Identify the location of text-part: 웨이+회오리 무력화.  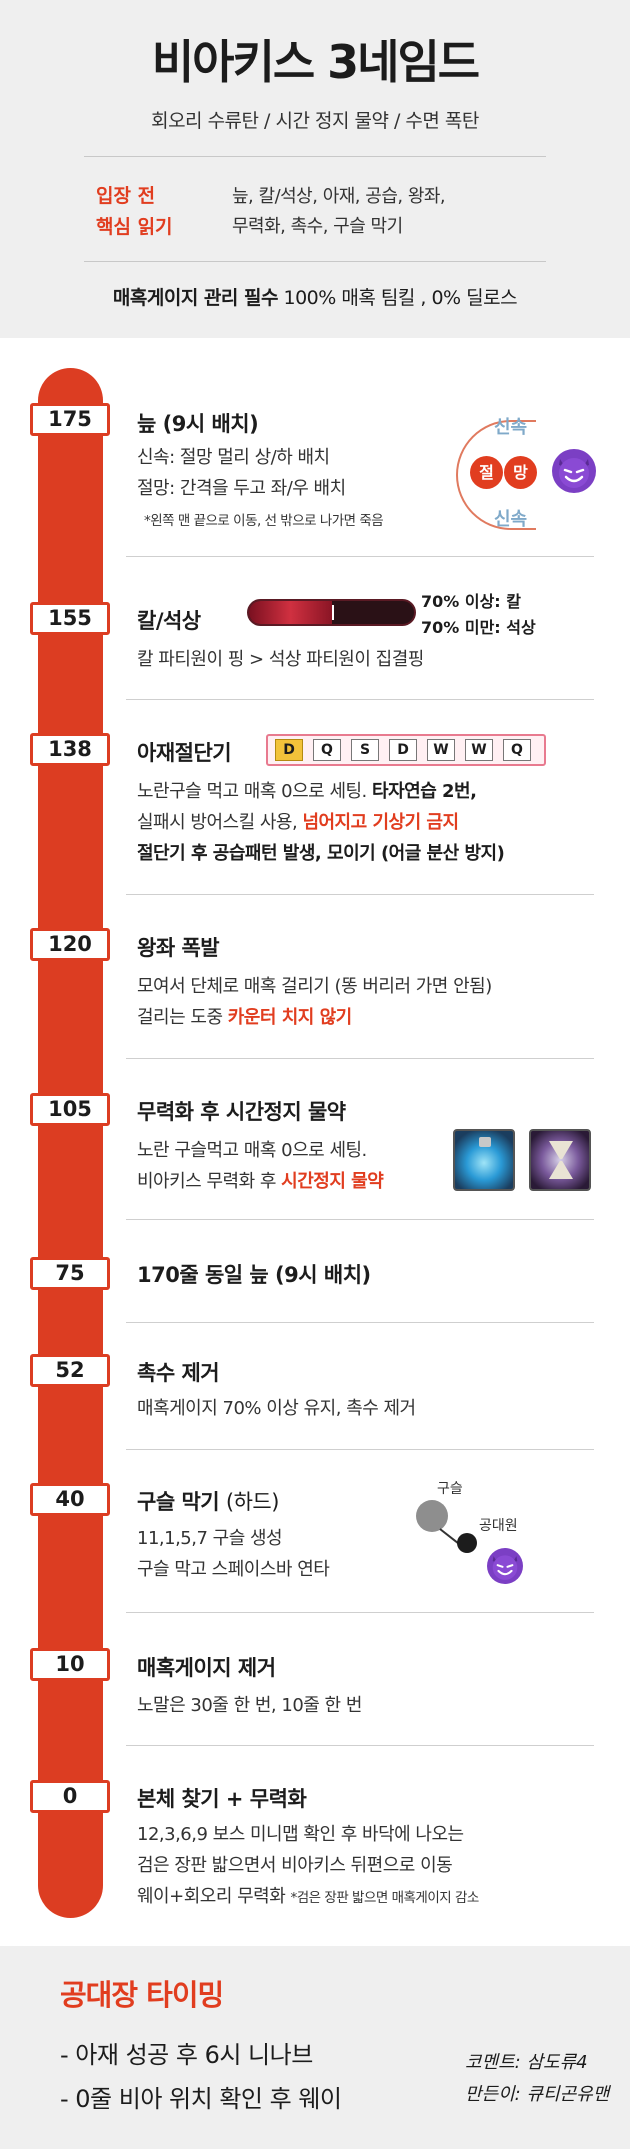
(214, 1896).